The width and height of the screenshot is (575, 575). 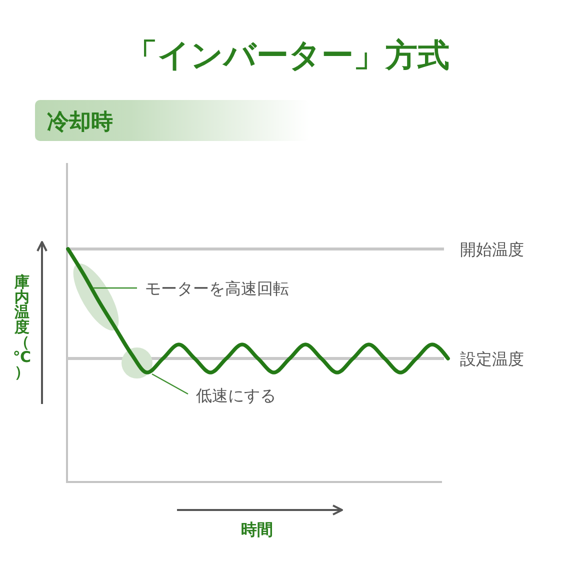 What do you see at coordinates (288, 55) in the screenshot?
I see `chart-title: 「インバーター」方式` at bounding box center [288, 55].